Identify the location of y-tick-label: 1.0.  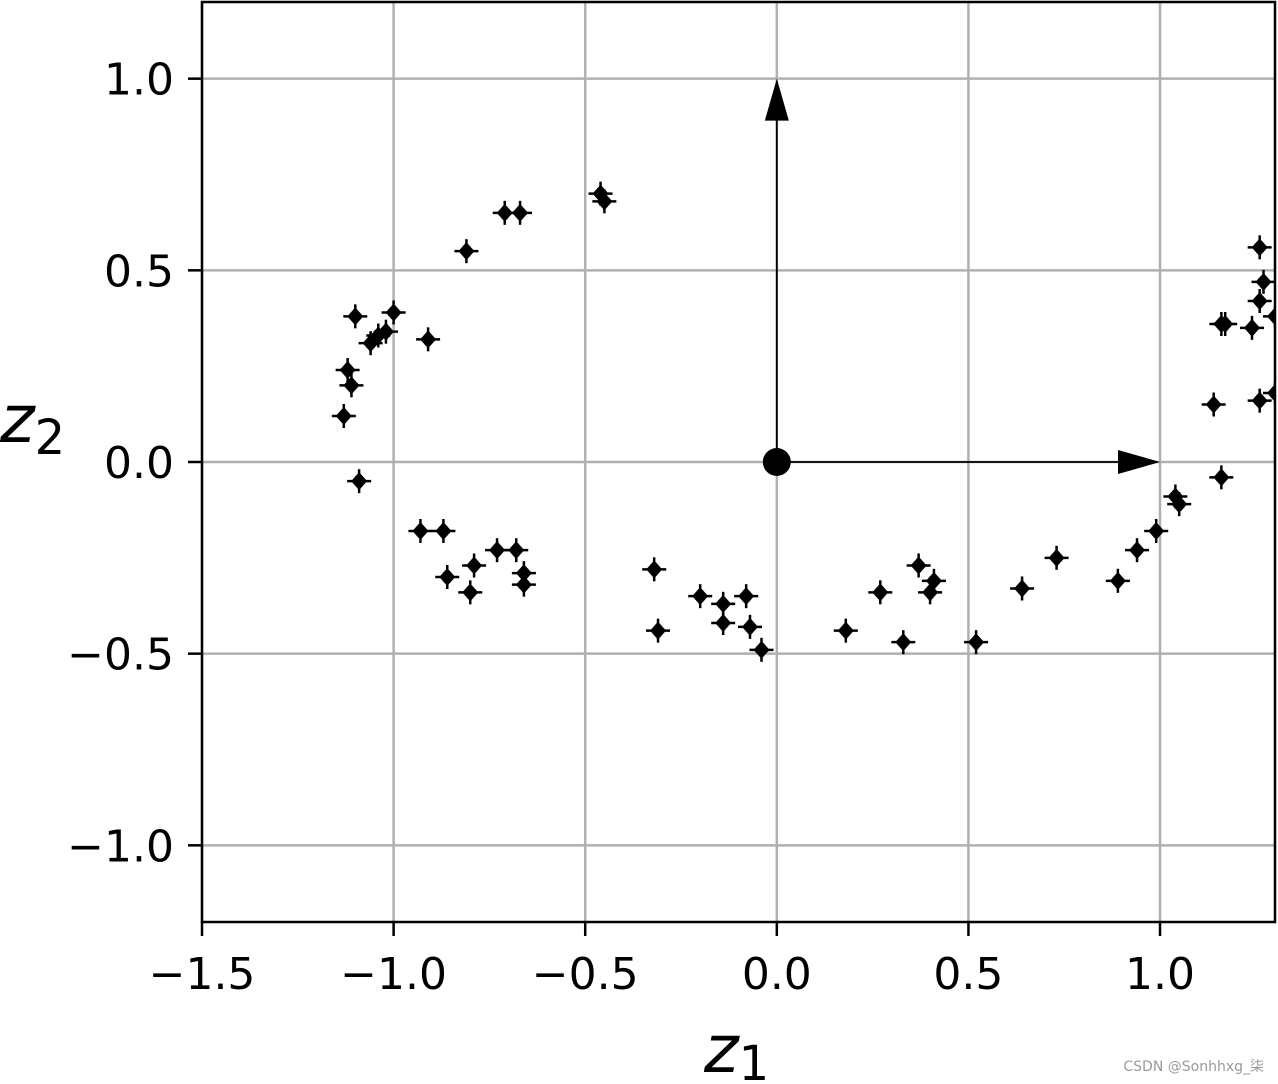
(139, 80).